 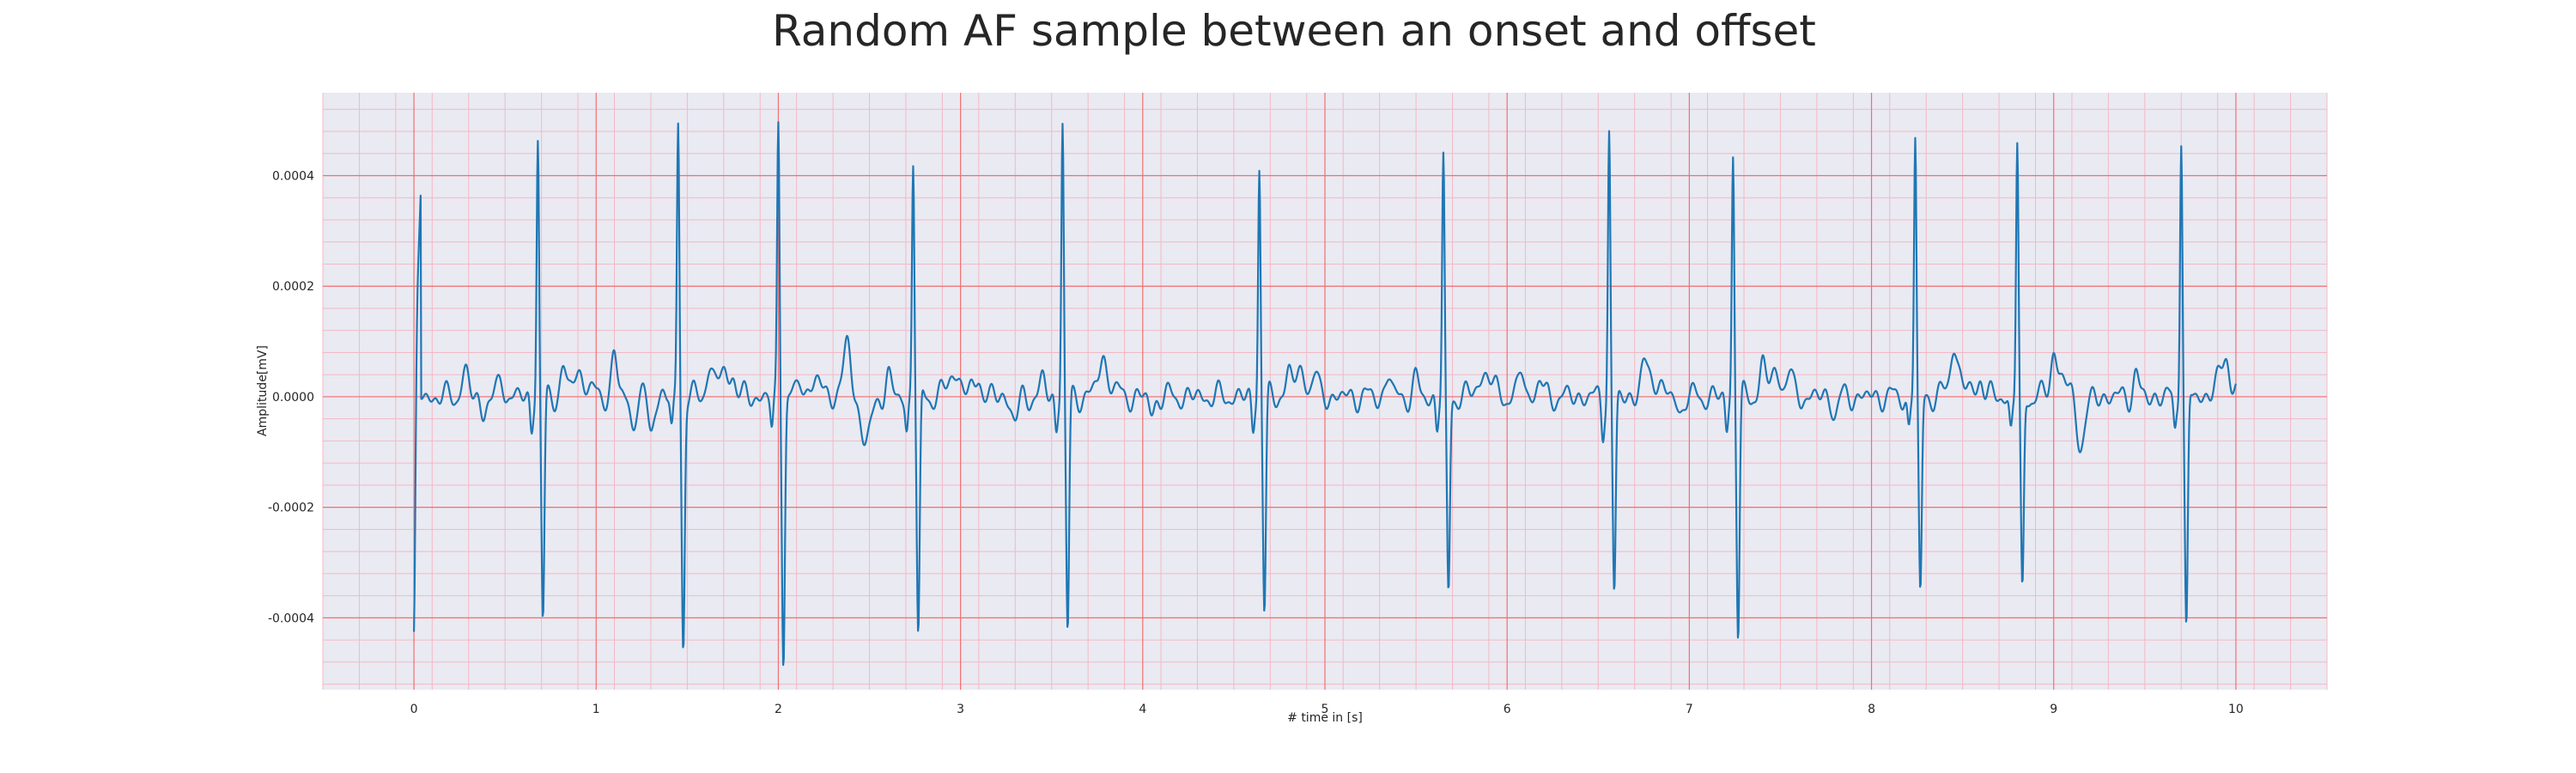 I want to click on x-axis-label: # time in [s], so click(x=1325, y=718).